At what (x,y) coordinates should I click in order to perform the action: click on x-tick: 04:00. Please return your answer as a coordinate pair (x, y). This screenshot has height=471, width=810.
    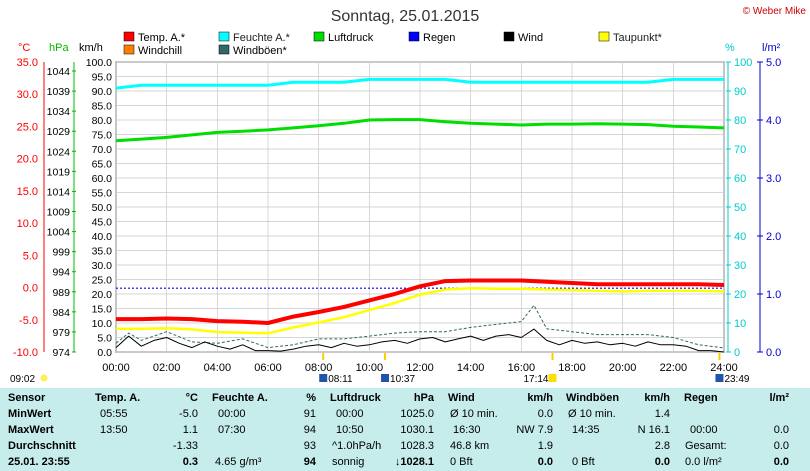
    Looking at the image, I should click on (218, 368).